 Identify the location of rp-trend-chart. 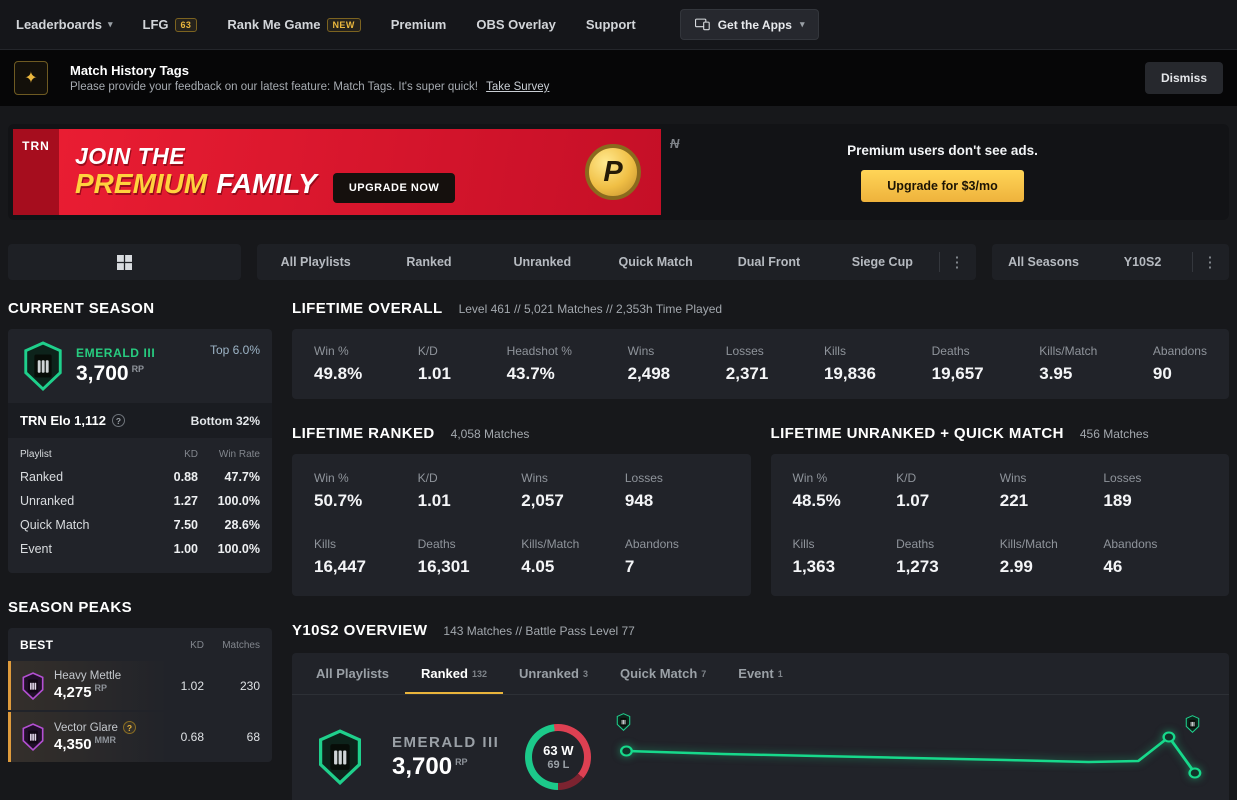
(912, 755).